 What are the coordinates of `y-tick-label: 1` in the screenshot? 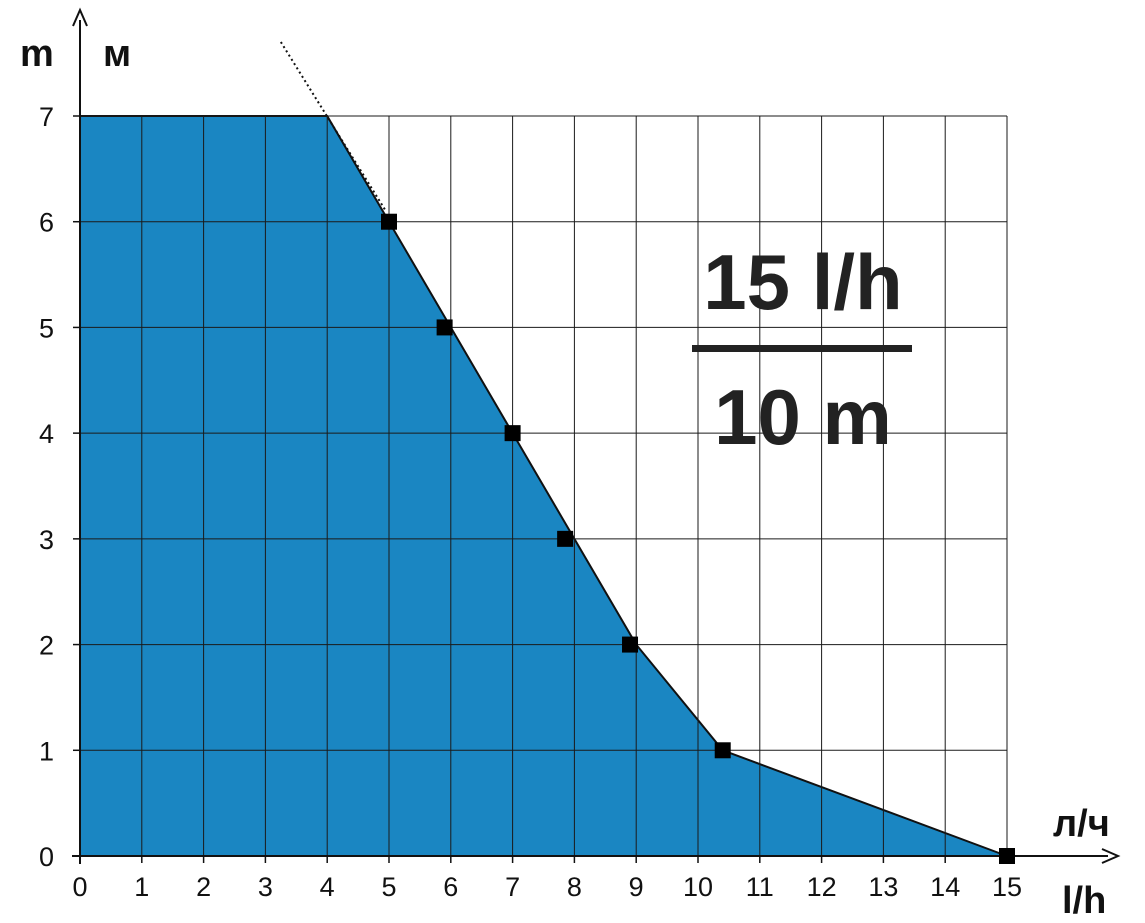 It's located at (46, 751).